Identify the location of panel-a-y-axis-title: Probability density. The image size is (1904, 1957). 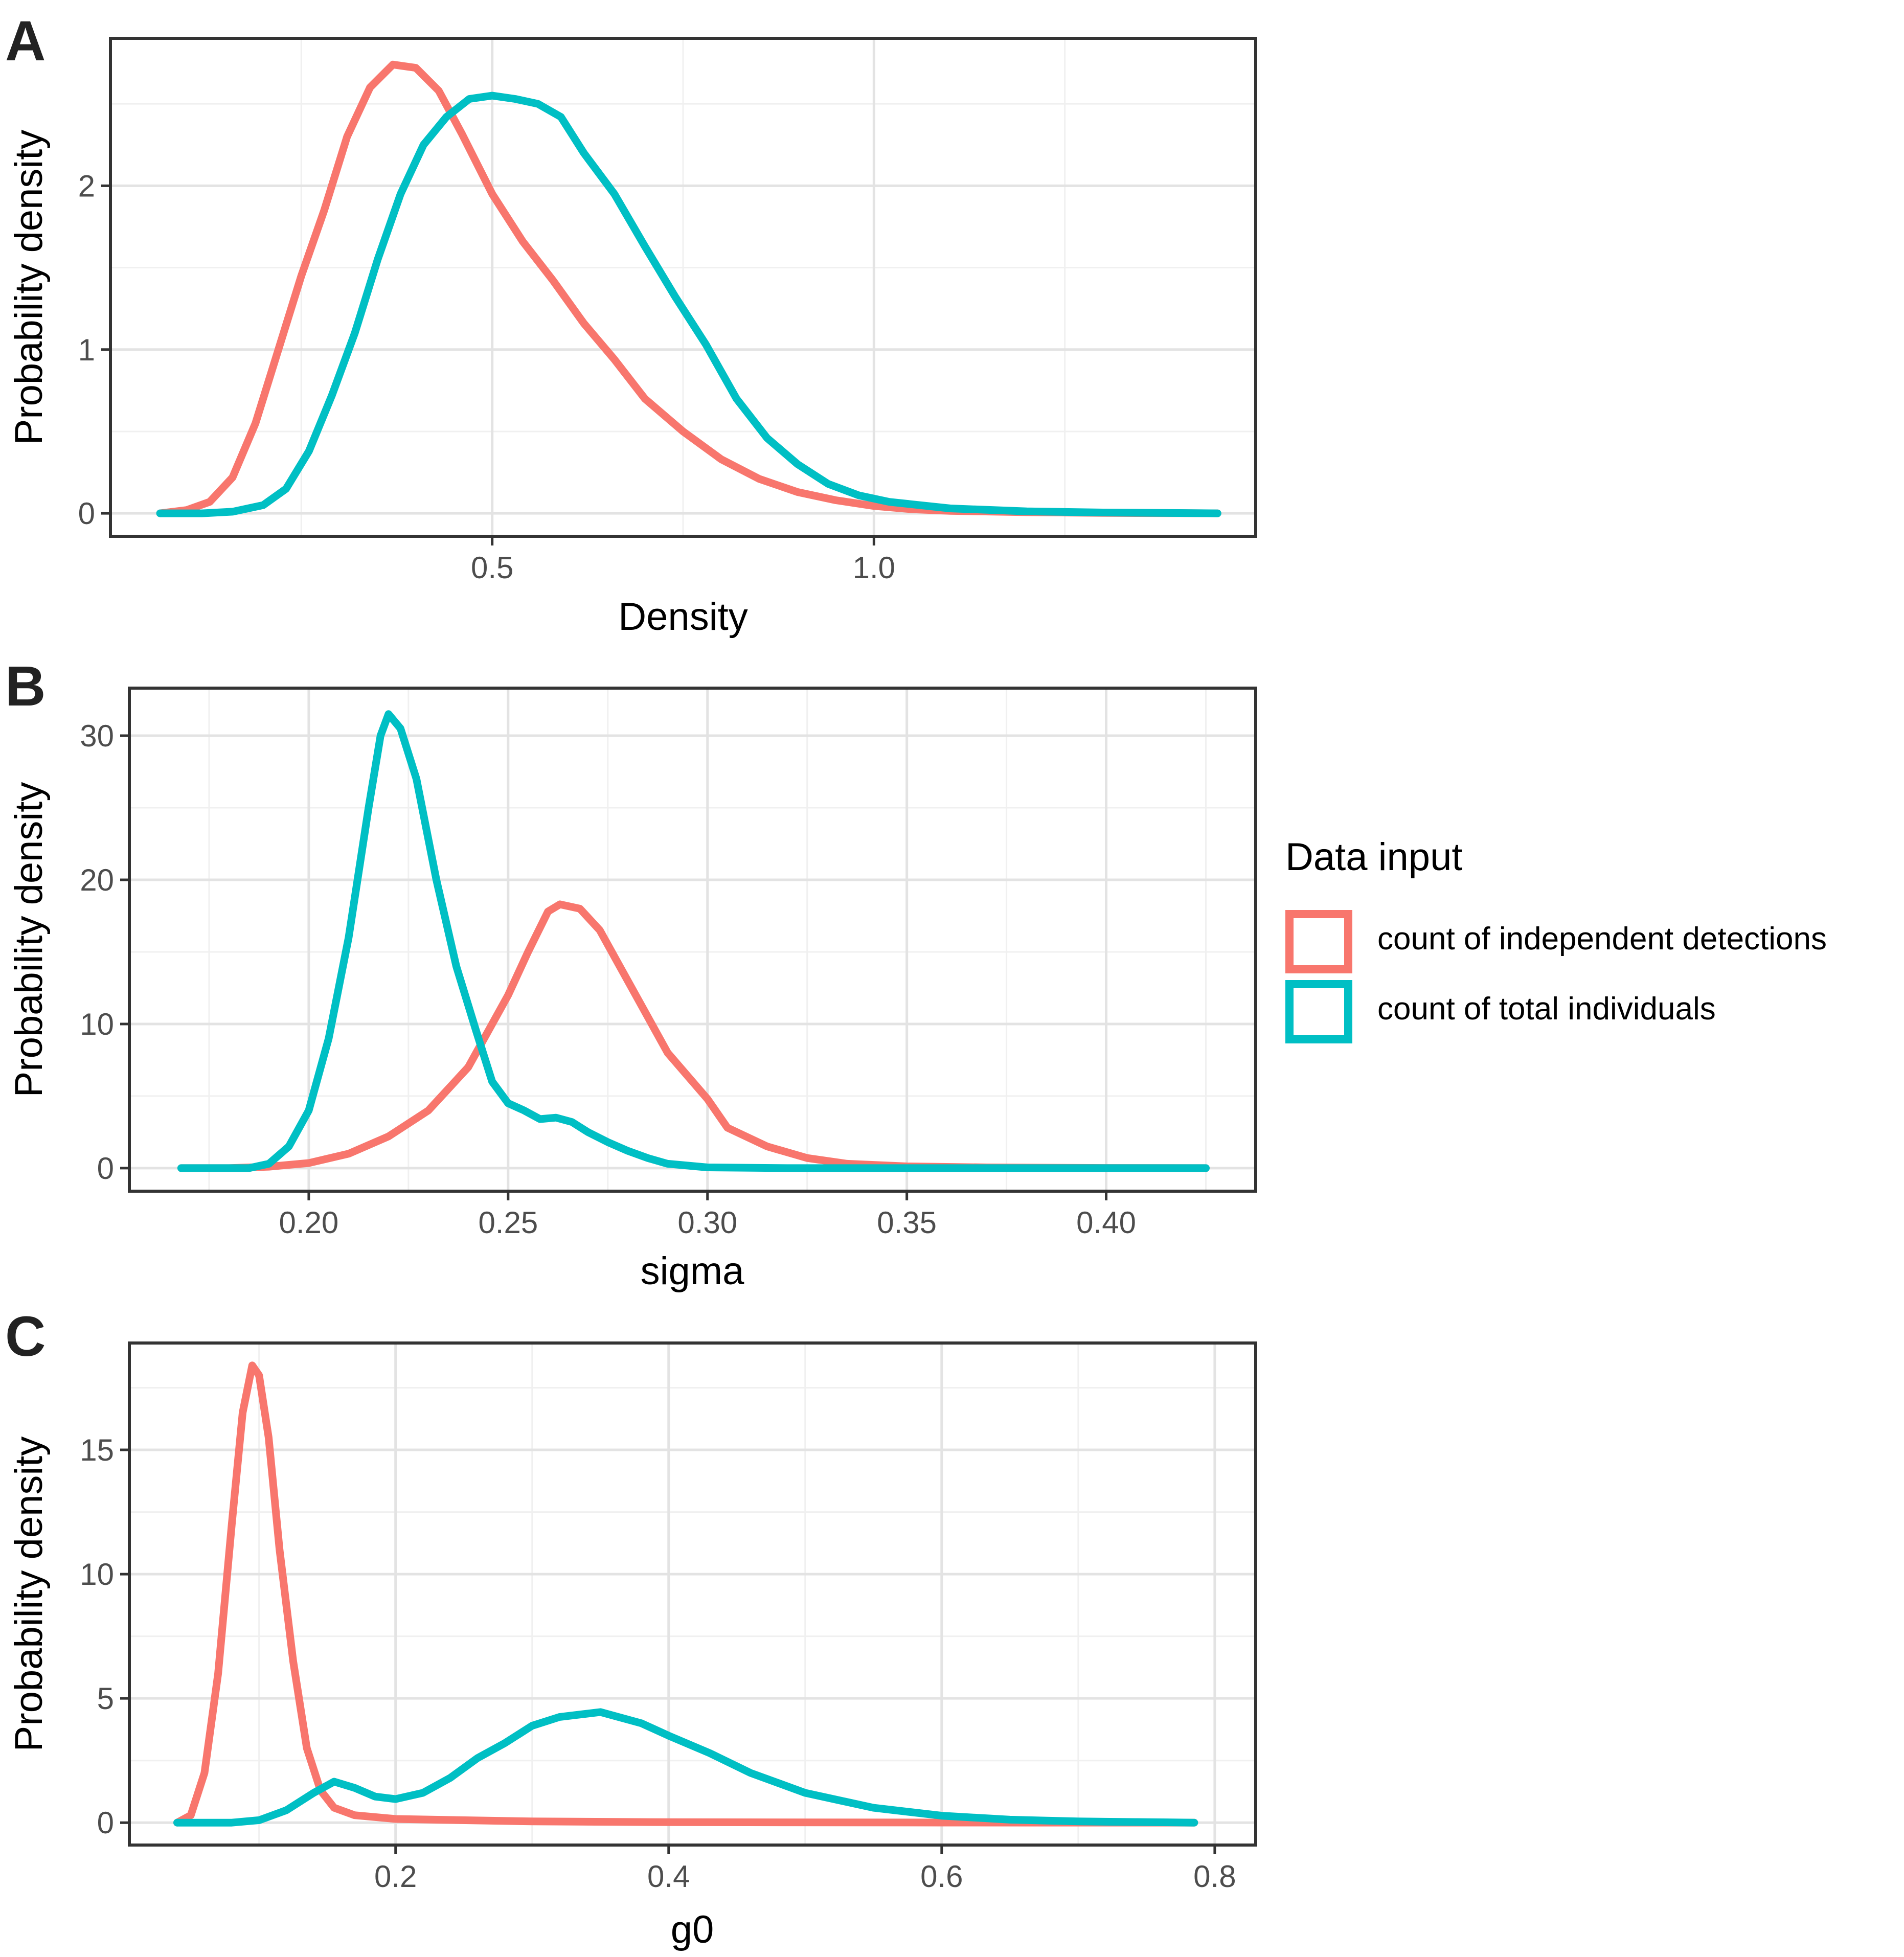
(29, 287).